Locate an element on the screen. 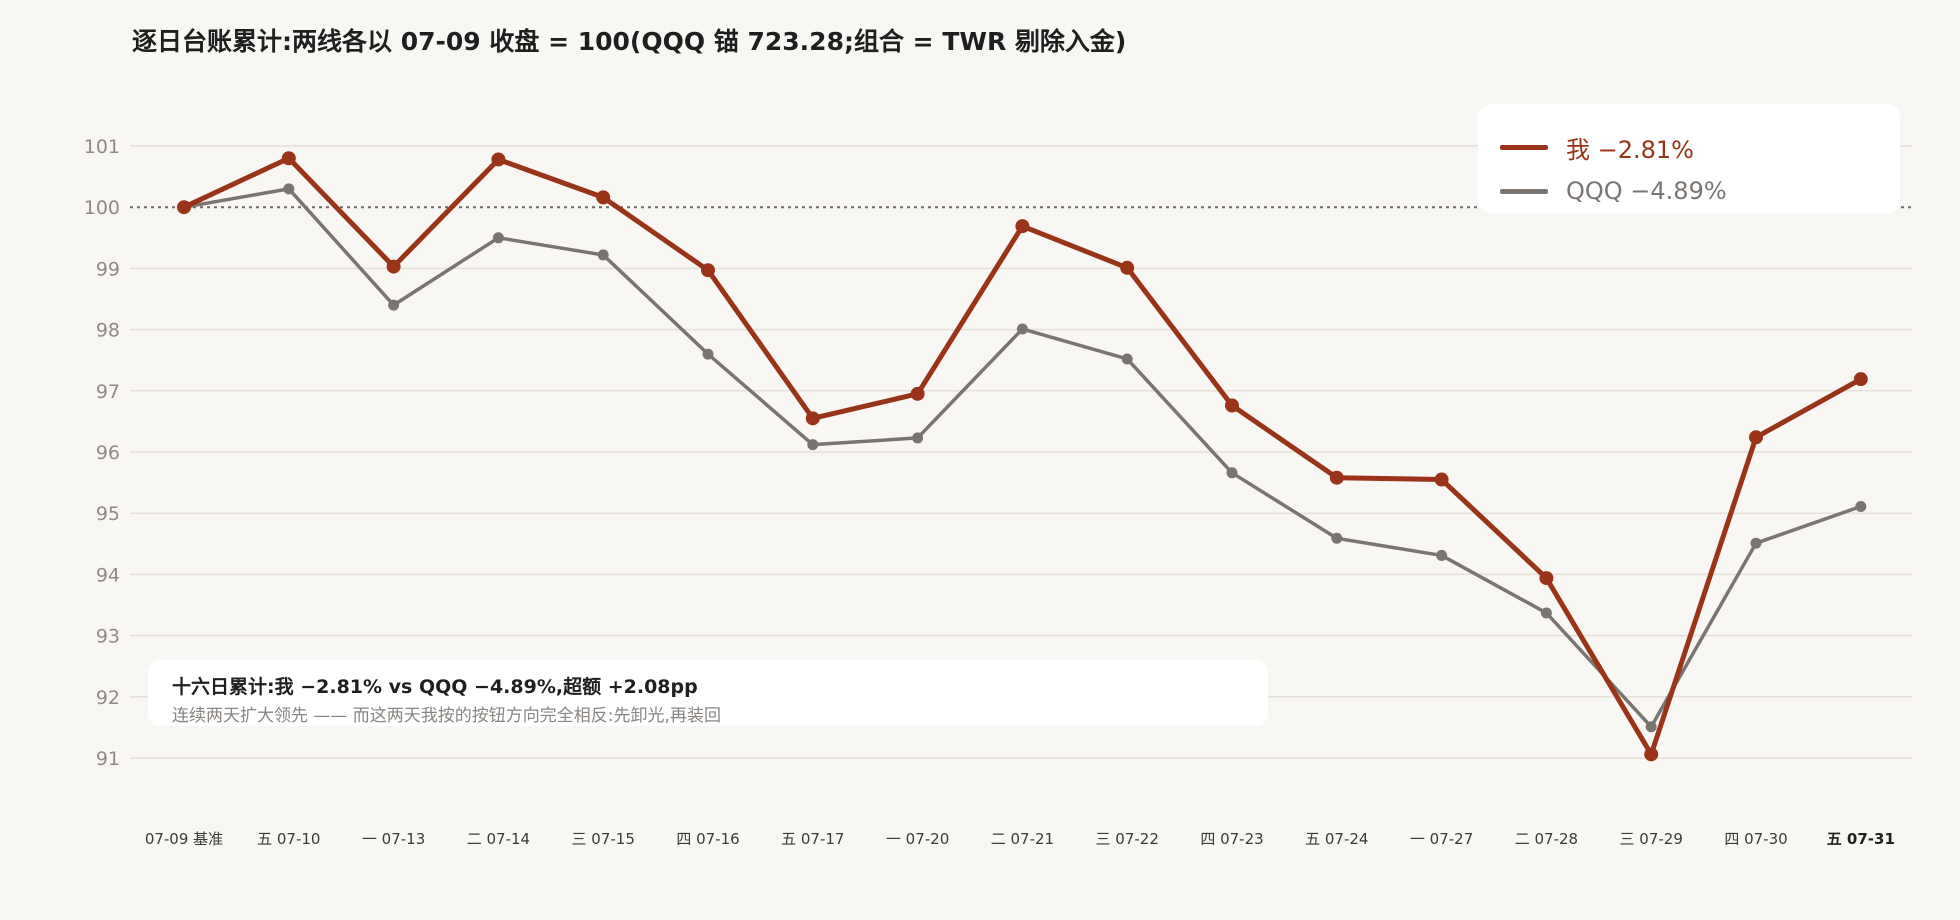  x-tick-label: 三 07-29 is located at coordinates (1651, 839).